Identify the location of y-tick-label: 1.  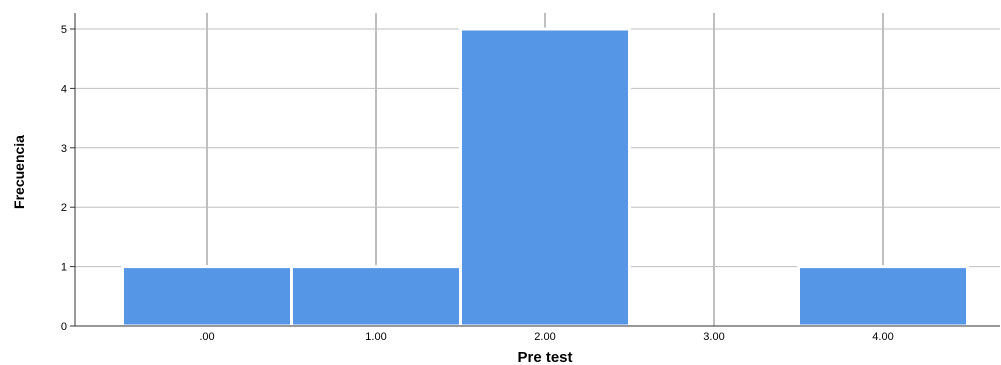
(64, 268).